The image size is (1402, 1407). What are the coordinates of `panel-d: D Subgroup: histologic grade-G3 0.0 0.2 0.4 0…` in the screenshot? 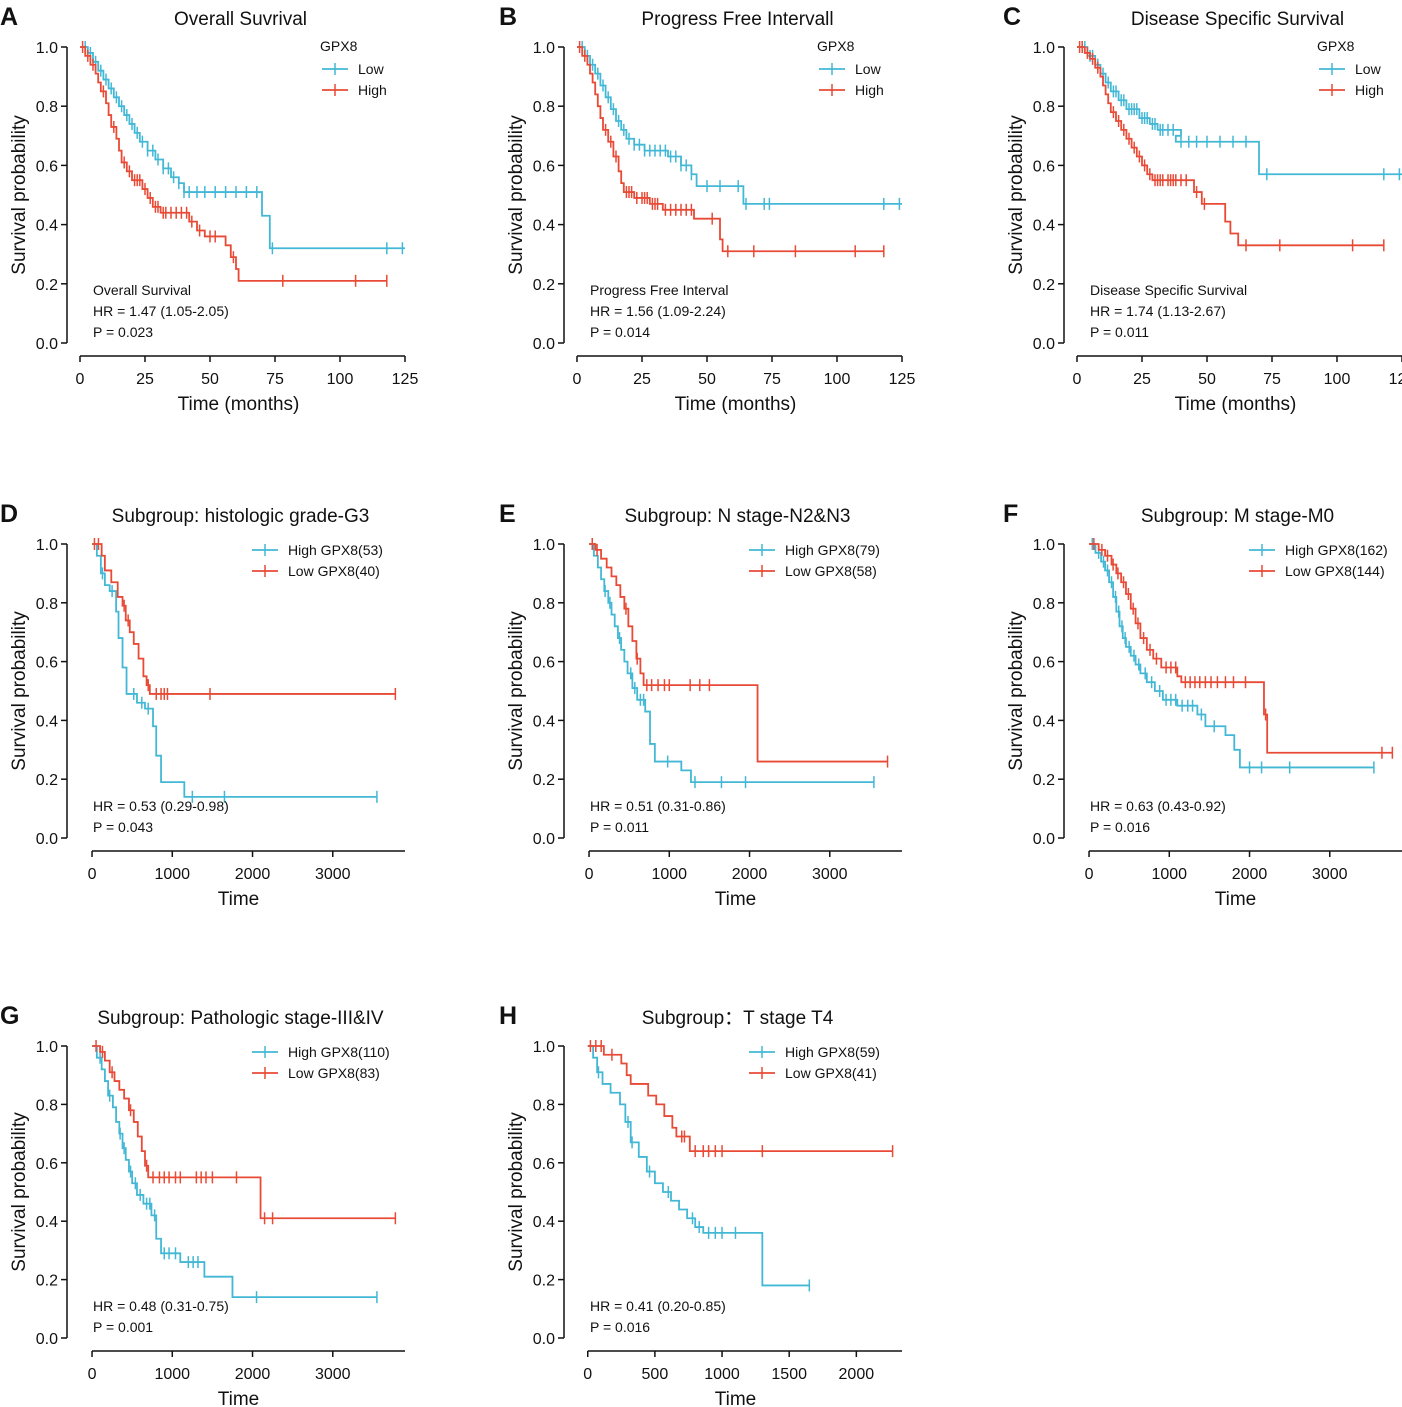 It's located at (202, 705).